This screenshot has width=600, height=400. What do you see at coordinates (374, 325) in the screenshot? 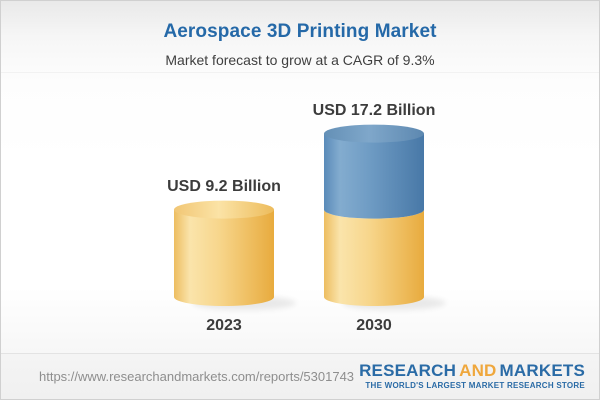
I see `axis-label-2030: 2030` at bounding box center [374, 325].